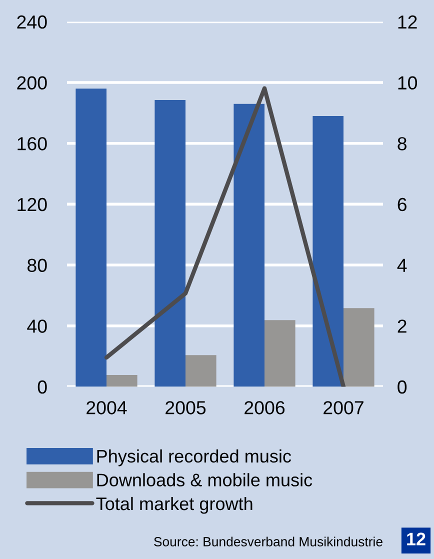  I want to click on legend-label: Downloads & mobile music, so click(204, 479).